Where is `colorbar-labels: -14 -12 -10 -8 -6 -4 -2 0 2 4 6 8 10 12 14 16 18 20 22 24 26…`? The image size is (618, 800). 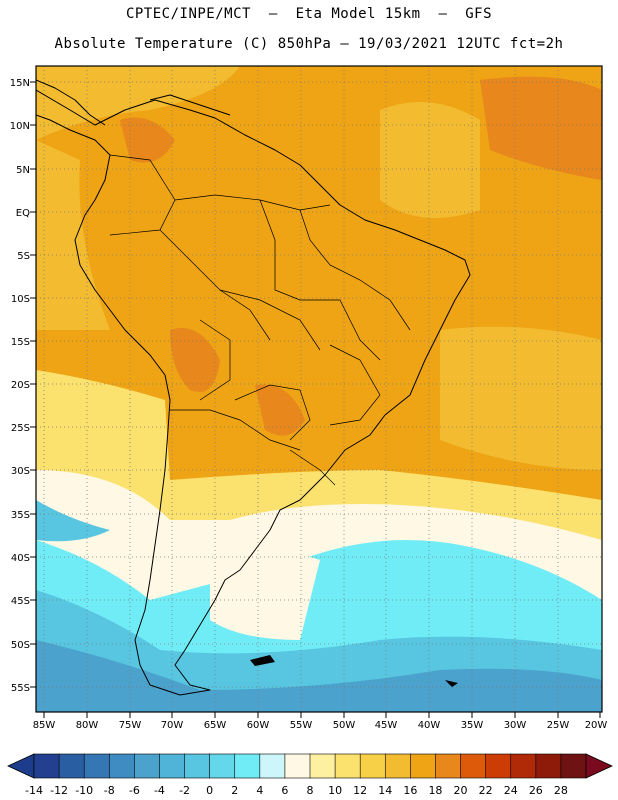 colorbar-labels: -14 -12 -10 -8 -6 -4 -2 0 2 4 6 8 10 12 14 16 18 20 22 24 26… is located at coordinates (296, 790).